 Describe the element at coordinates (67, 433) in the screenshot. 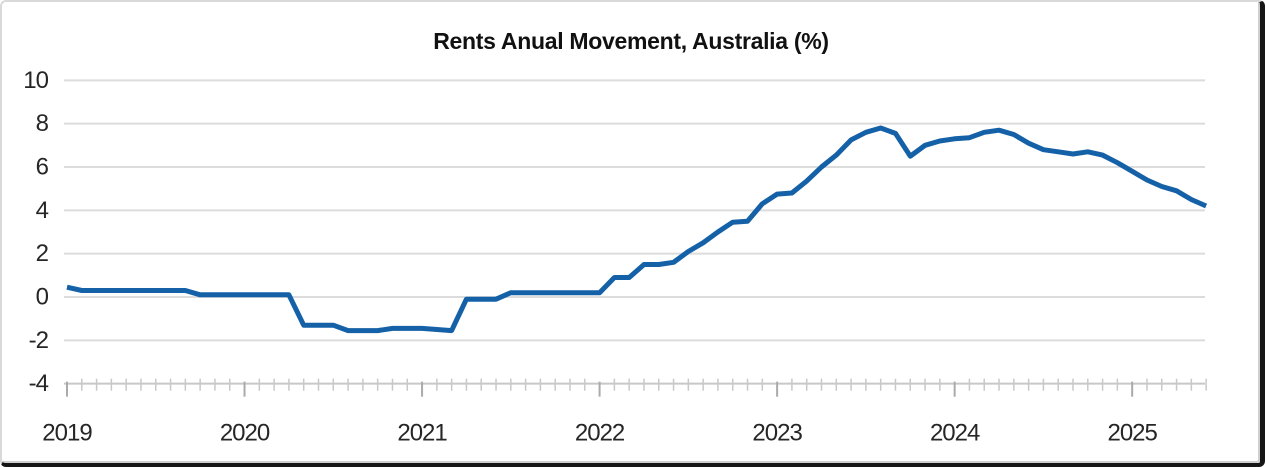

I see `x-tick-label: 2019` at that location.